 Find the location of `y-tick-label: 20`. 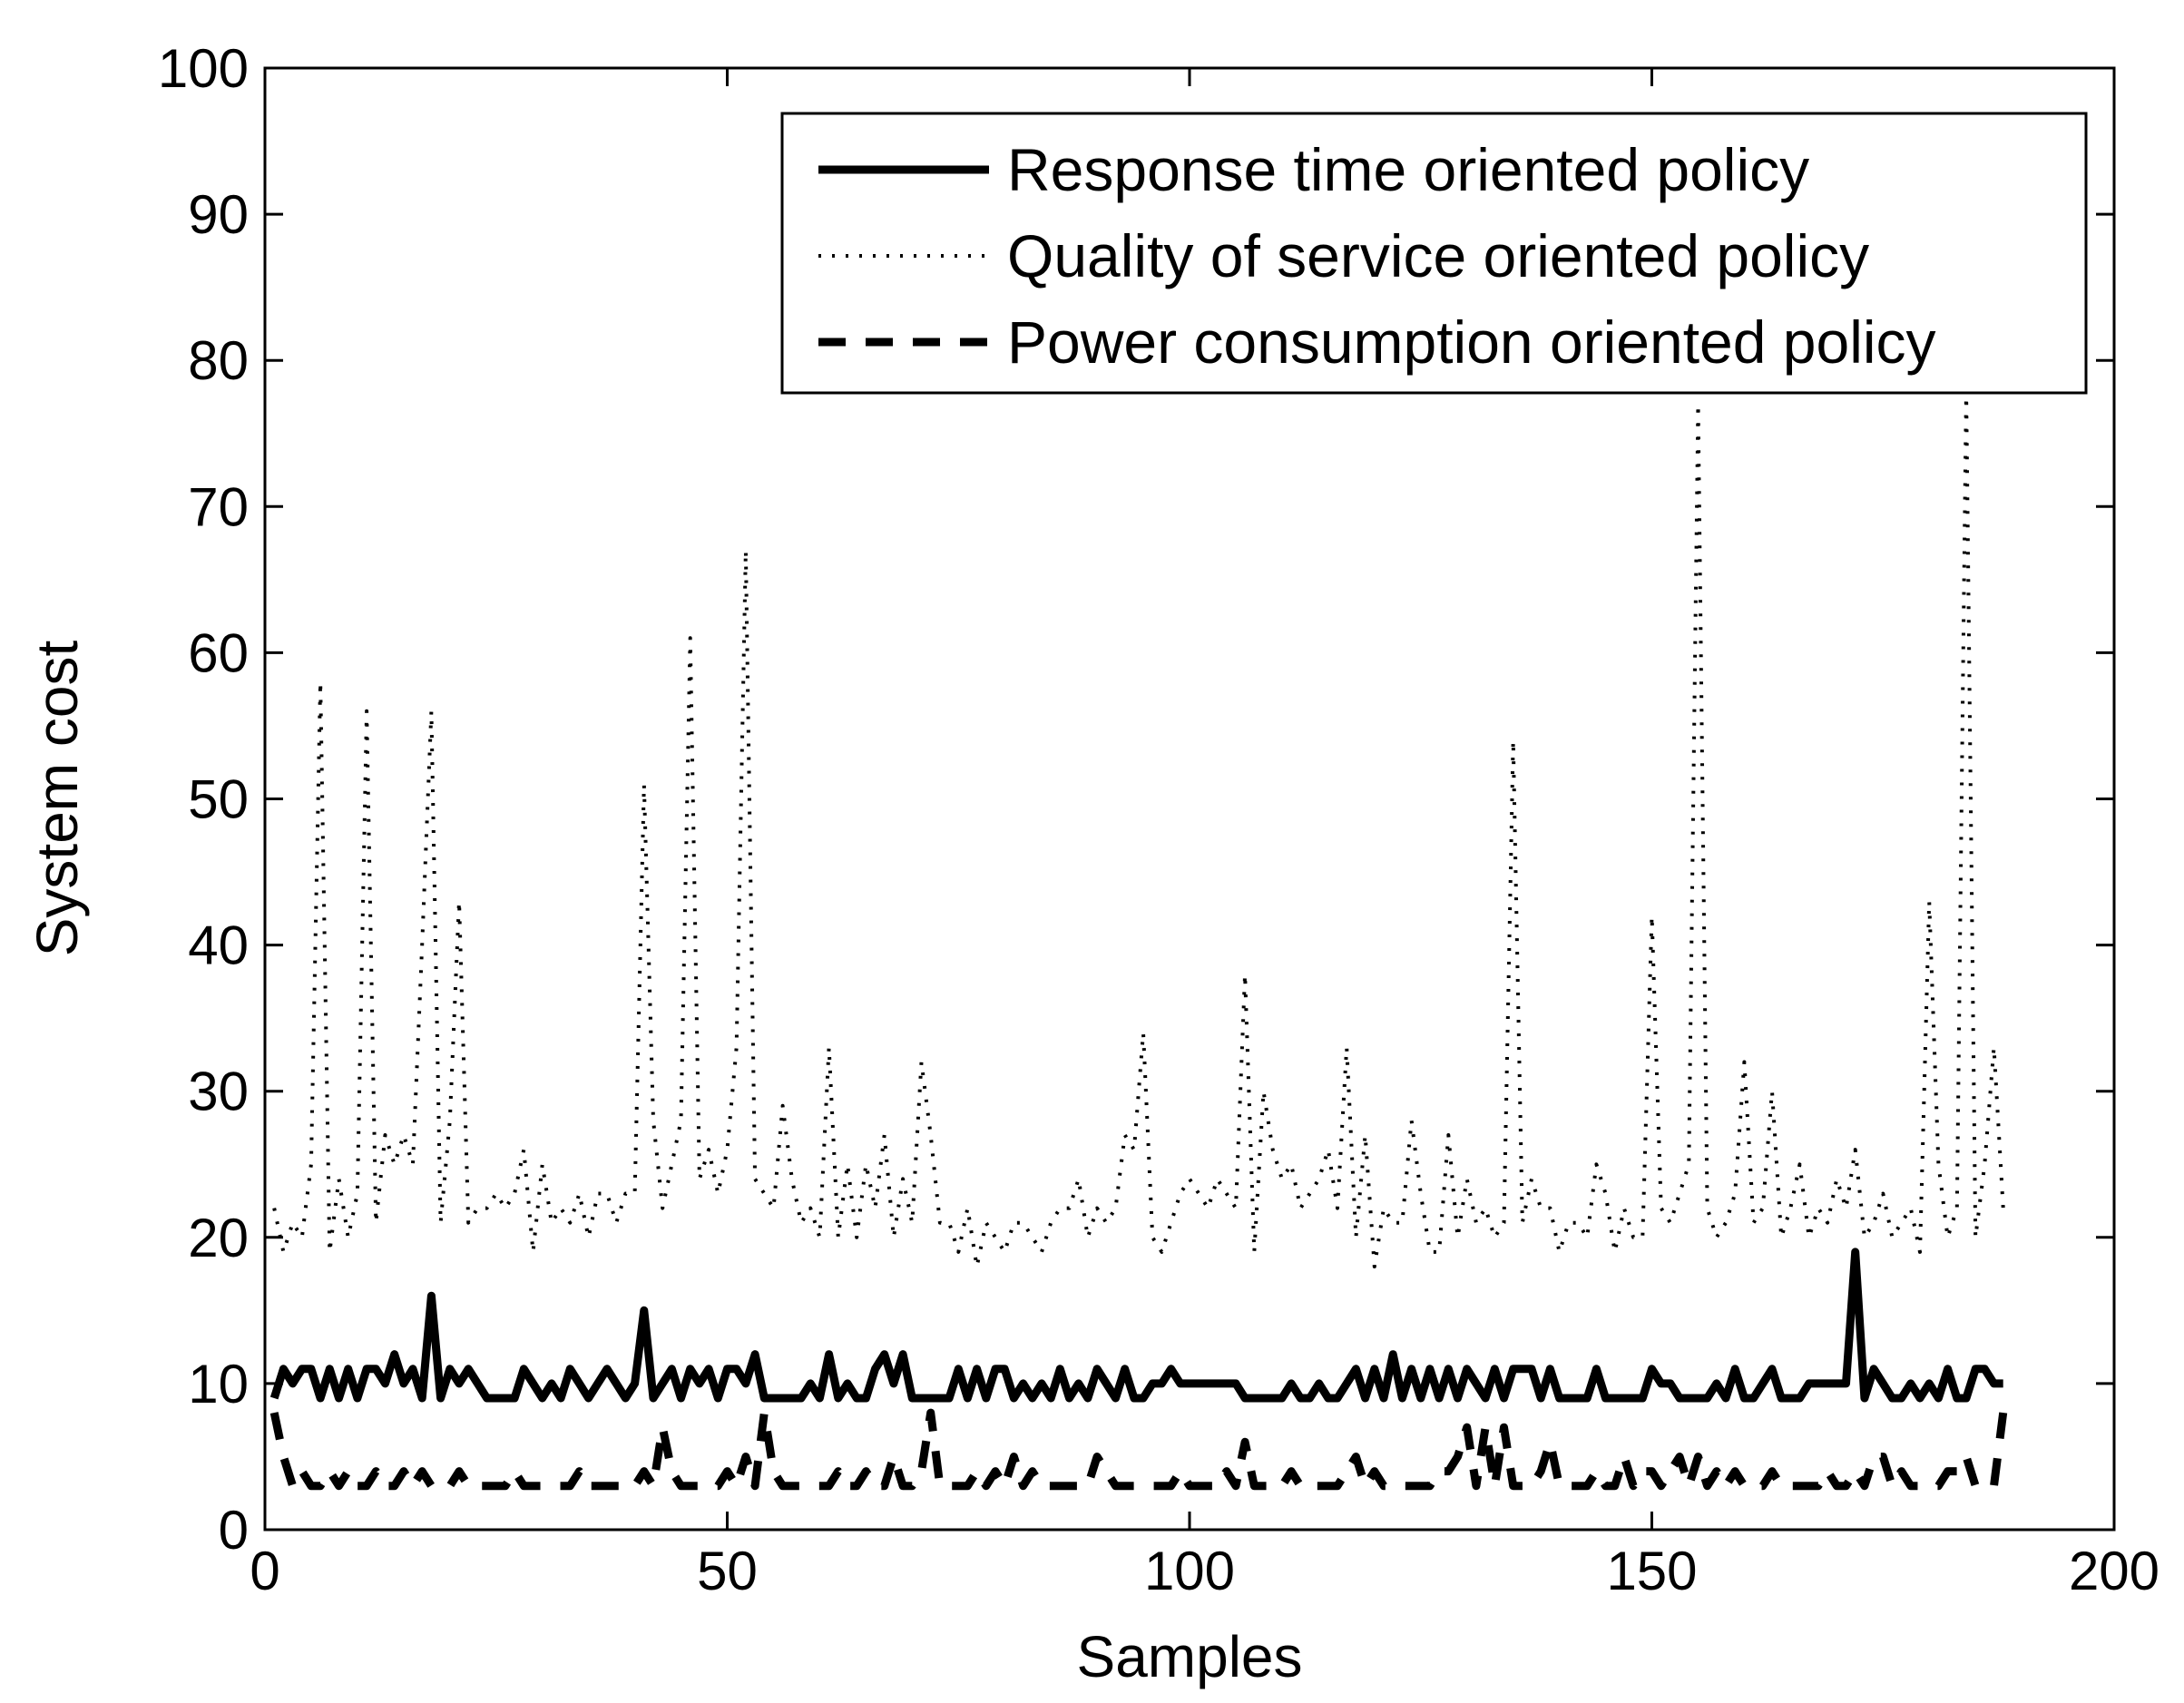

y-tick-label: 20 is located at coordinates (219, 1238).